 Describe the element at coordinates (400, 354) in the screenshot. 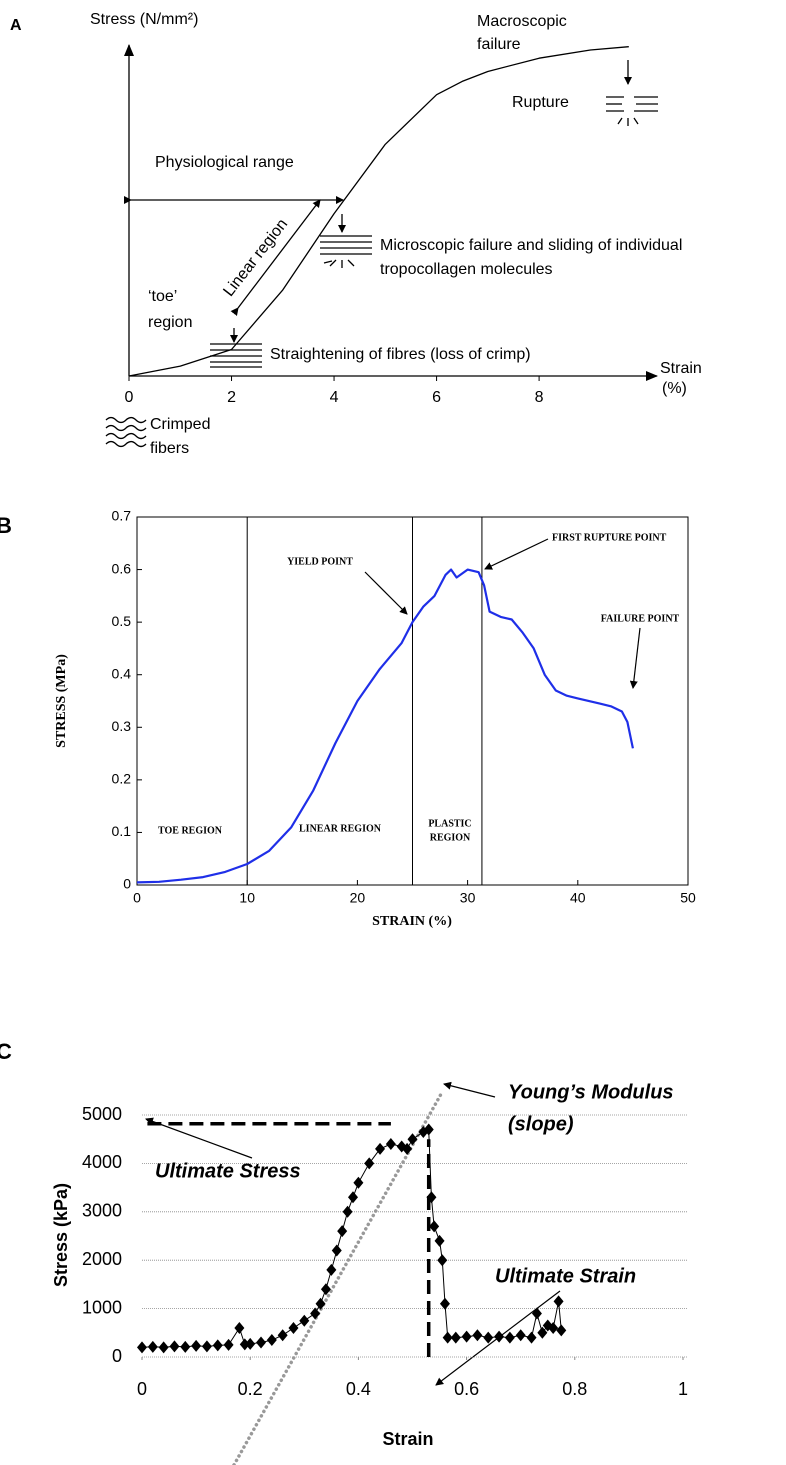

I see `annotation: Straightening of fibres (loss of crimp)` at that location.